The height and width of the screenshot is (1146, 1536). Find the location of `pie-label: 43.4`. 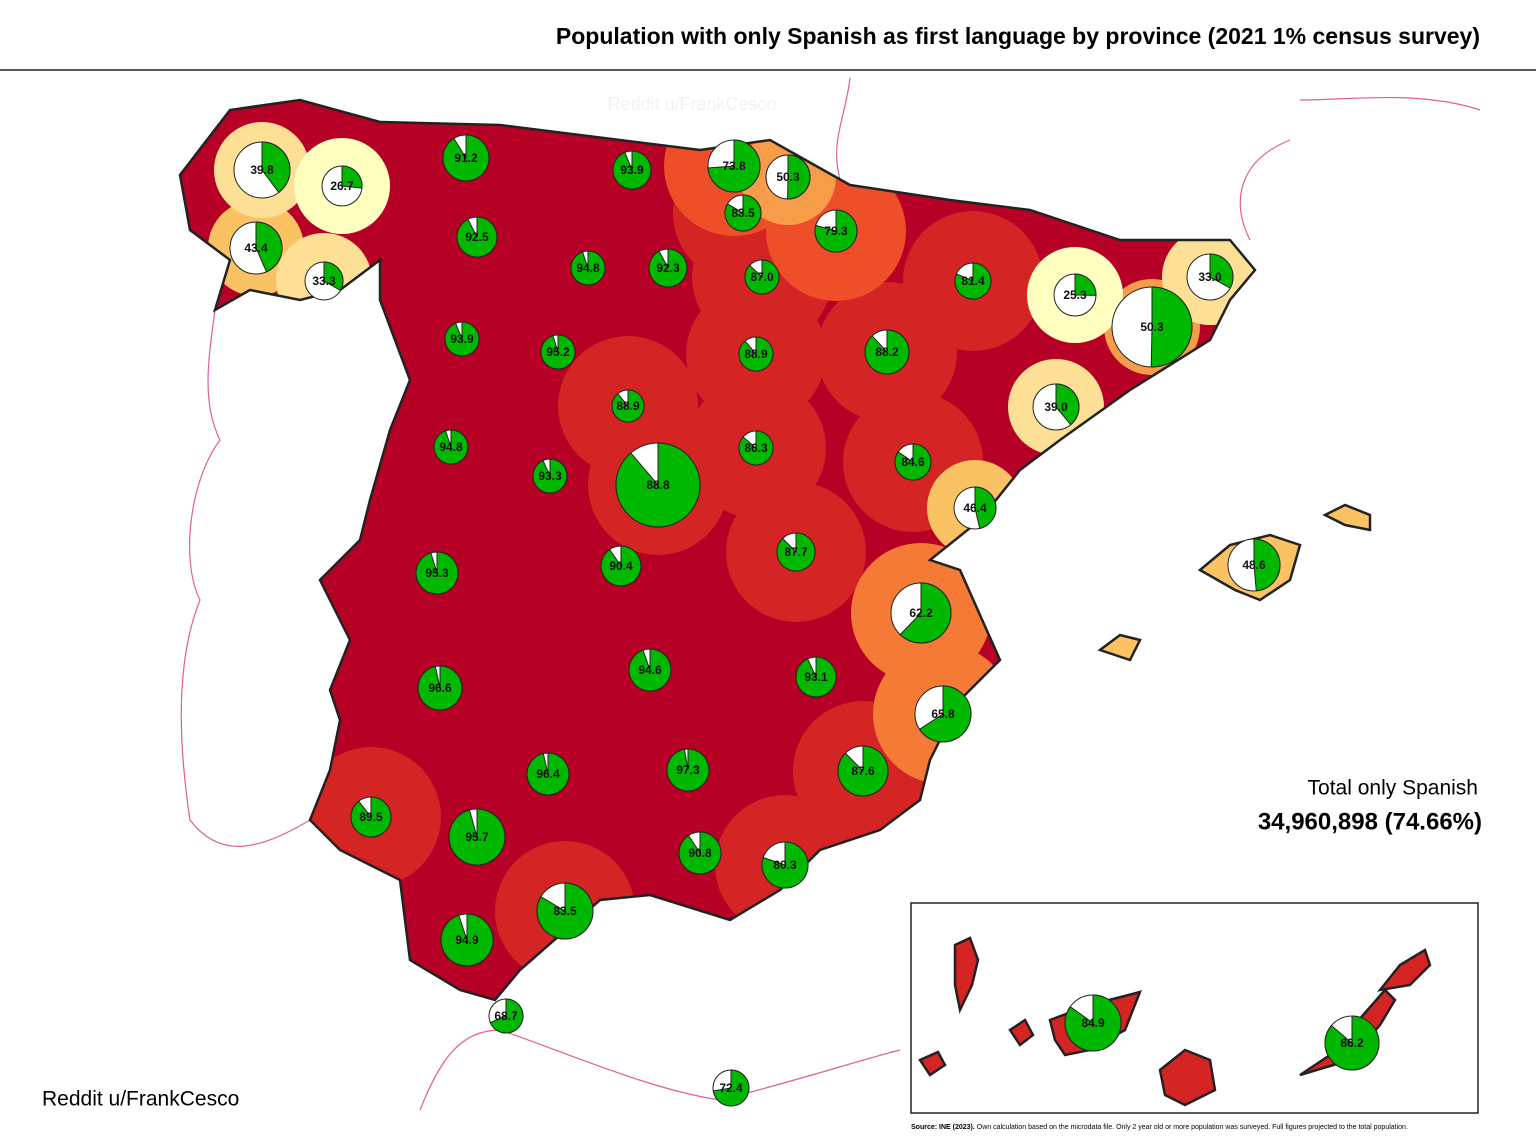

pie-label: 43.4 is located at coordinates (256, 248).